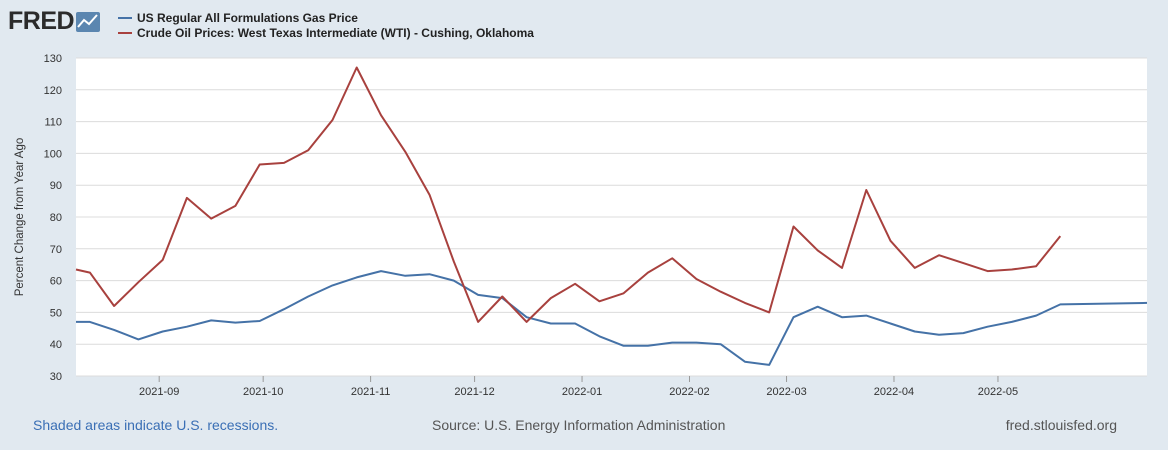 Image resolution: width=1168 pixels, height=450 pixels. What do you see at coordinates (894, 392) in the screenshot?
I see `x-tick-label: 2022-04` at bounding box center [894, 392].